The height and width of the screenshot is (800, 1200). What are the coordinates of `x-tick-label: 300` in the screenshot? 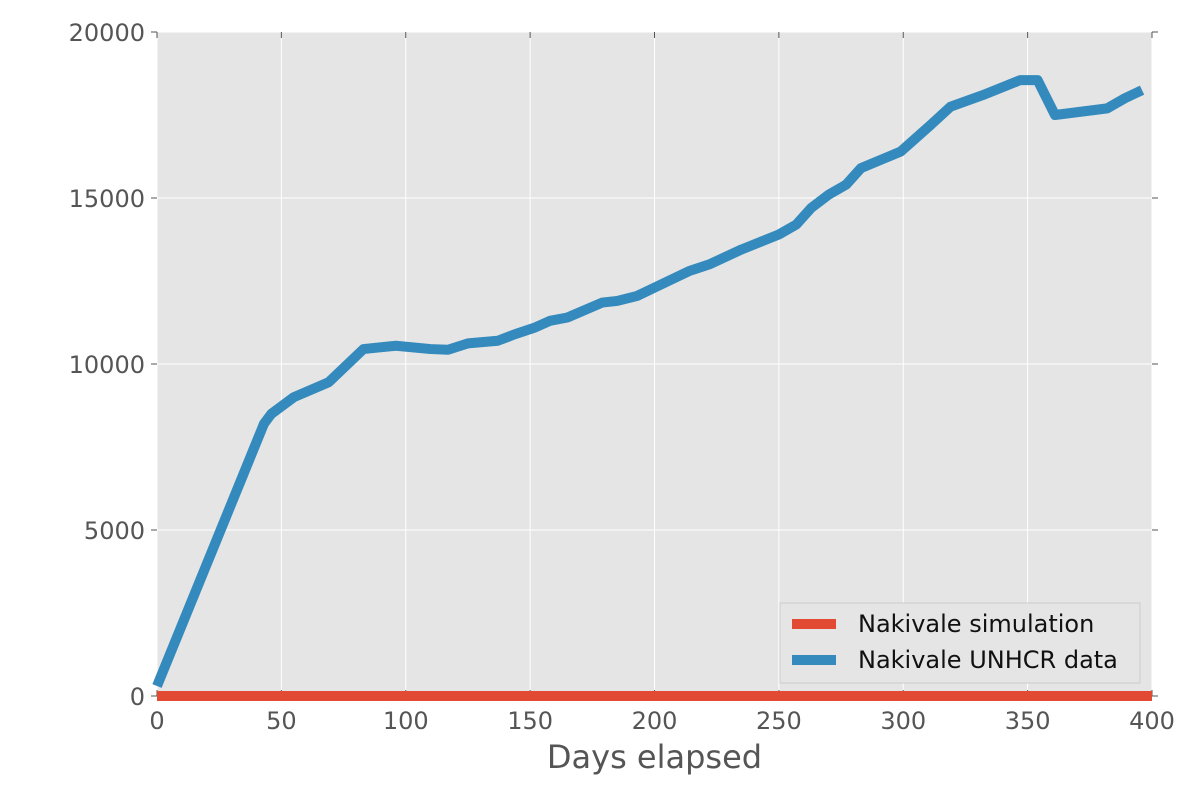 It's located at (903, 721).